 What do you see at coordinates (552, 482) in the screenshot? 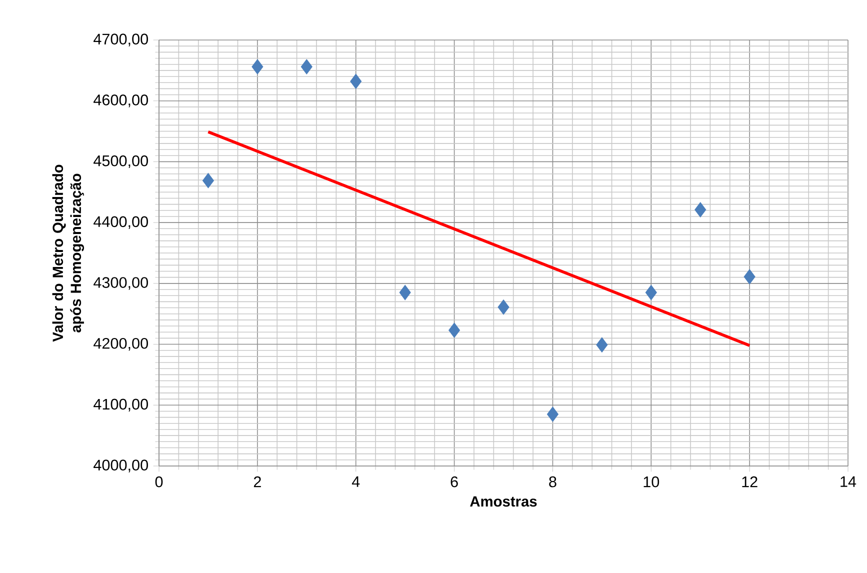
I see `x-tick-label: 8` at bounding box center [552, 482].